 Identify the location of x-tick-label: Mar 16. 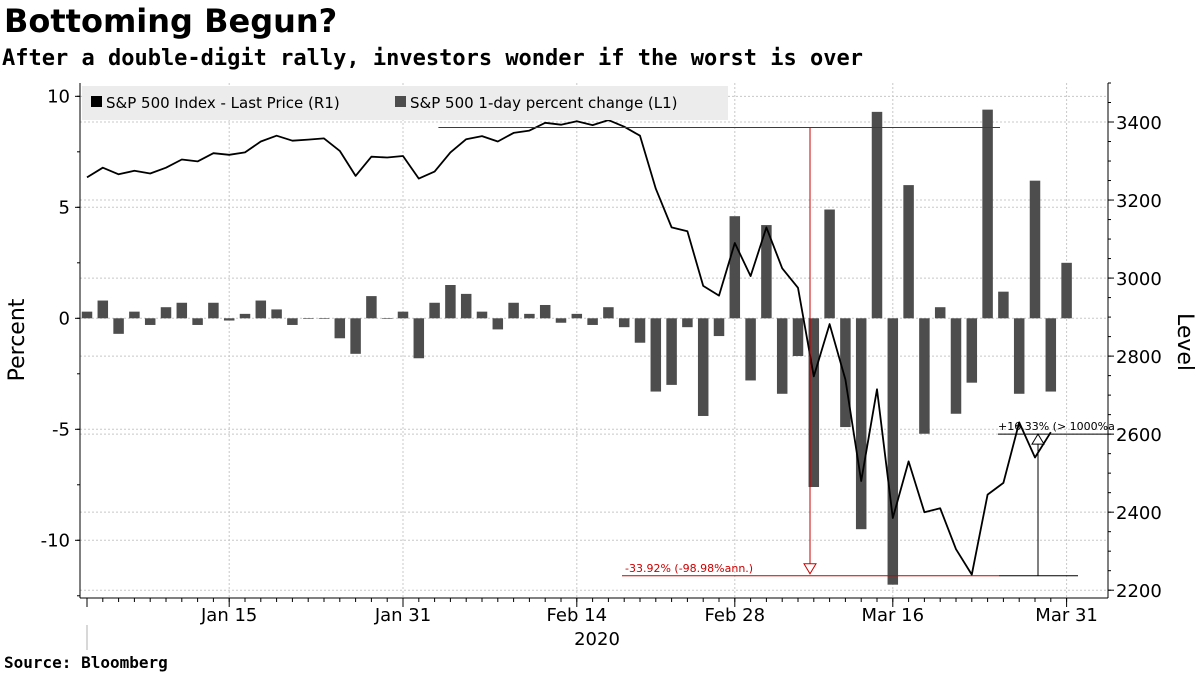
(893, 615).